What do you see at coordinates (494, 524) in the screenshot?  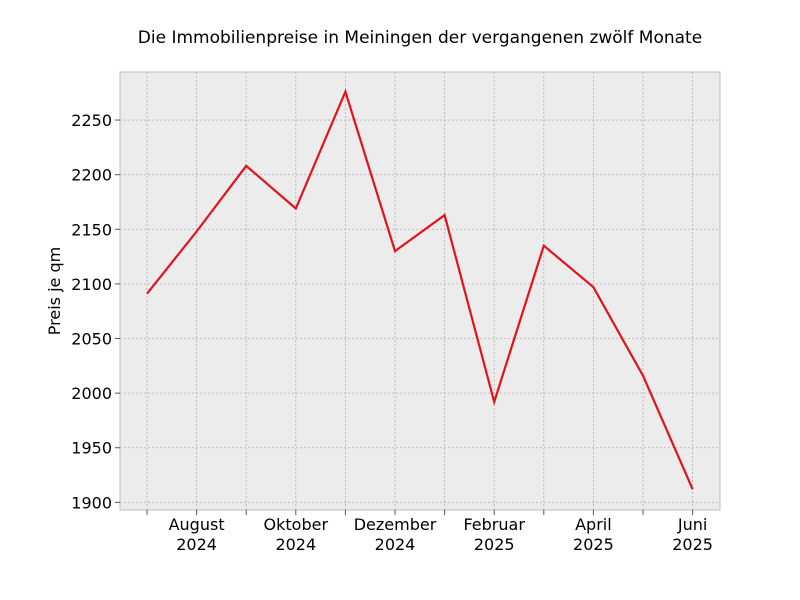 I see `x-tick-label: Februar` at bounding box center [494, 524].